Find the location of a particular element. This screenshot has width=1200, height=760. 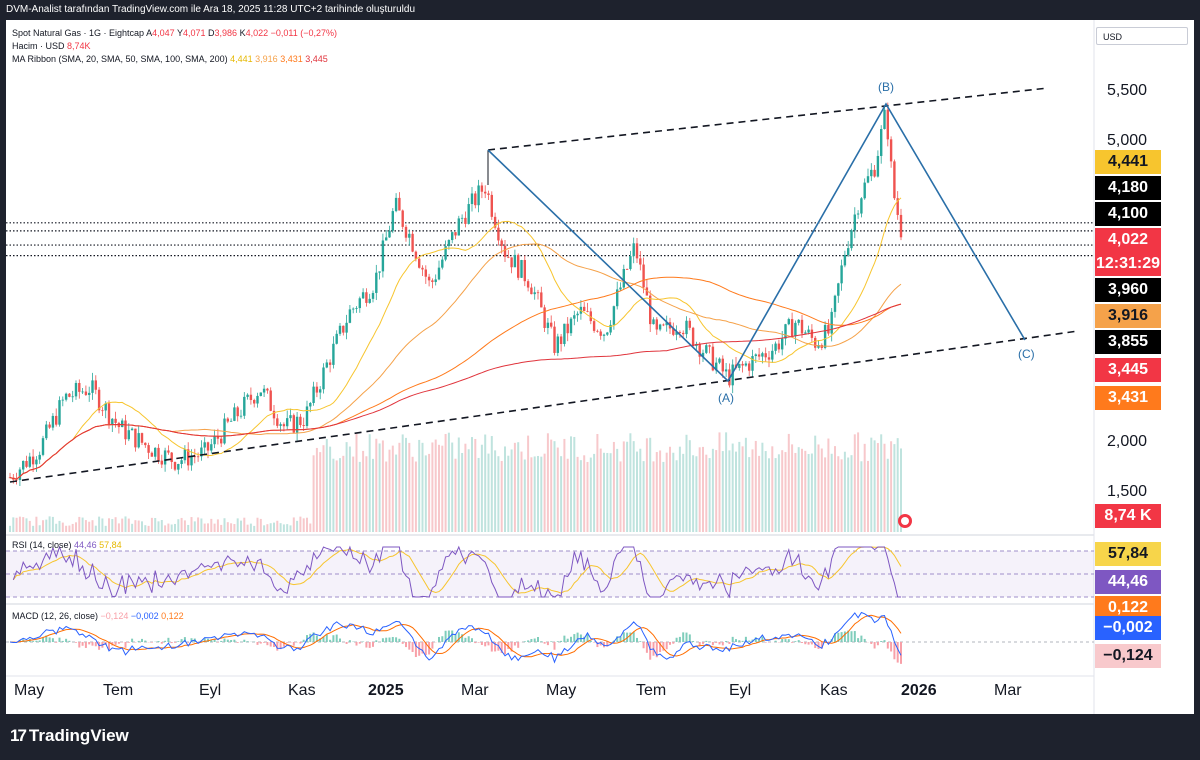

footer-bar is located at coordinates (600, 737).